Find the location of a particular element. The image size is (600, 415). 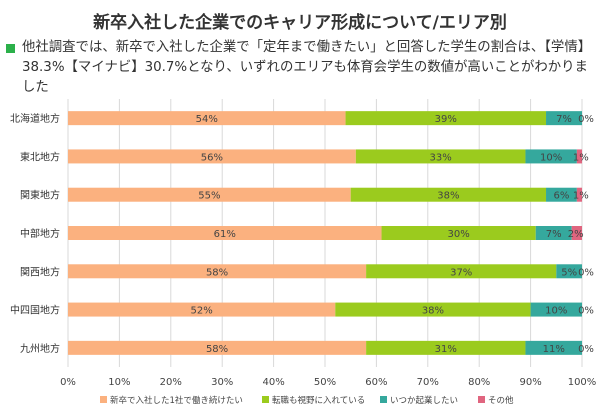

x-tick-label: 0% is located at coordinates (68, 382).